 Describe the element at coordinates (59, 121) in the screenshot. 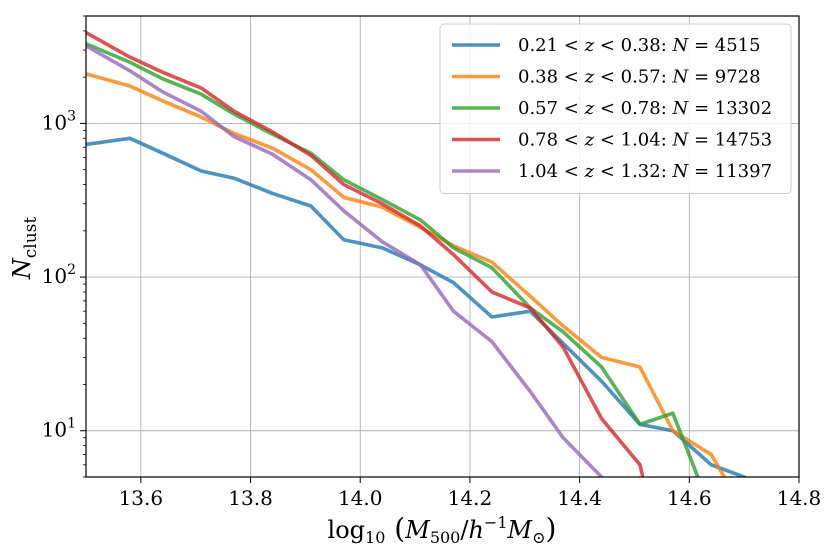

I see `y-tick-label: 10³` at that location.